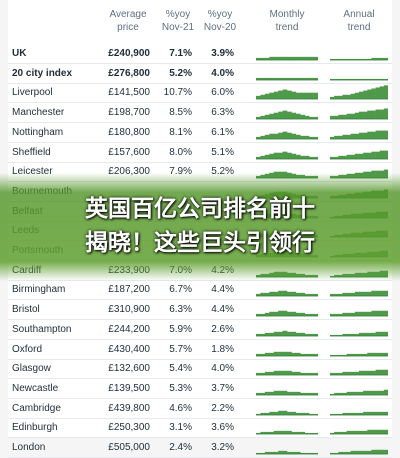 This screenshot has height=458, width=400. I want to click on price-cell: £250,300, so click(129, 428).